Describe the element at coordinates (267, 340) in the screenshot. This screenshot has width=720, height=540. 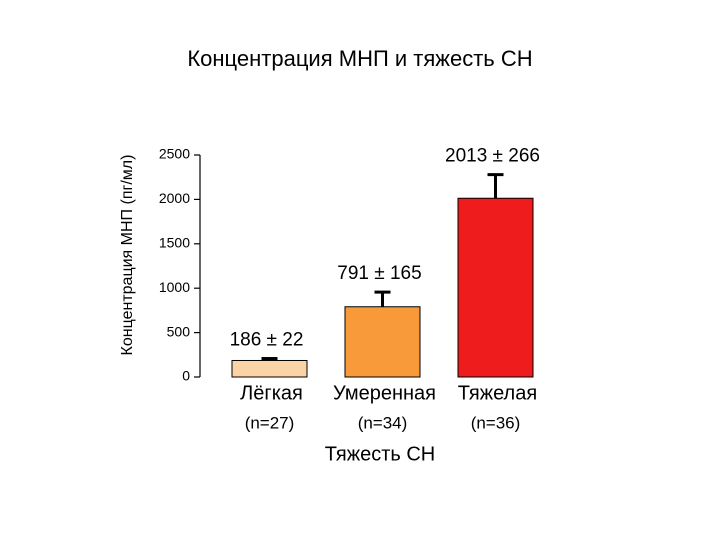
I see `value-label: 186 ± 22` at that location.